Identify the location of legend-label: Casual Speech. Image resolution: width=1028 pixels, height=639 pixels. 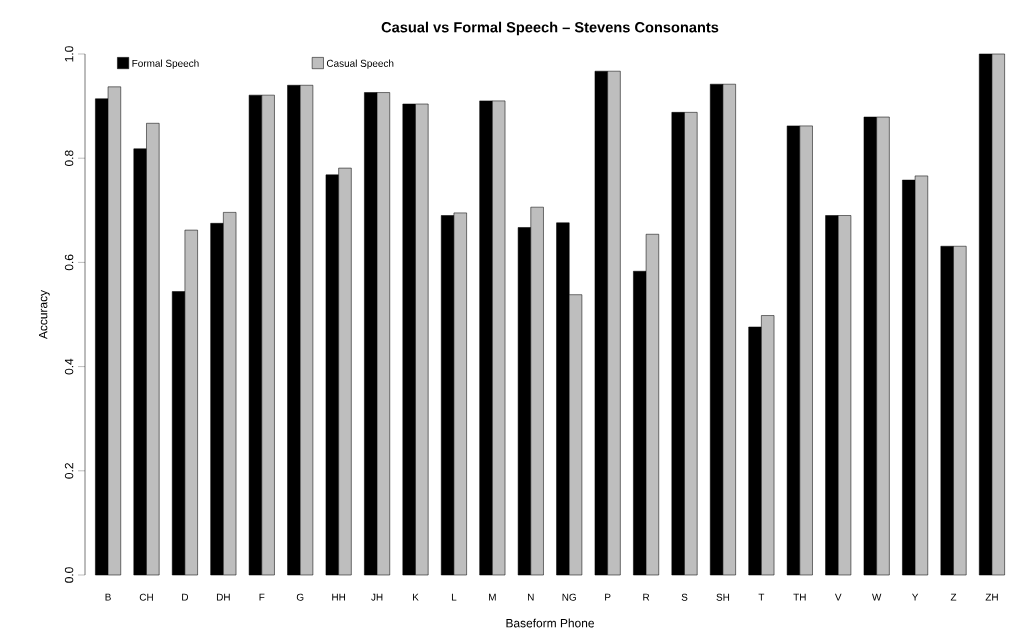
(360, 64).